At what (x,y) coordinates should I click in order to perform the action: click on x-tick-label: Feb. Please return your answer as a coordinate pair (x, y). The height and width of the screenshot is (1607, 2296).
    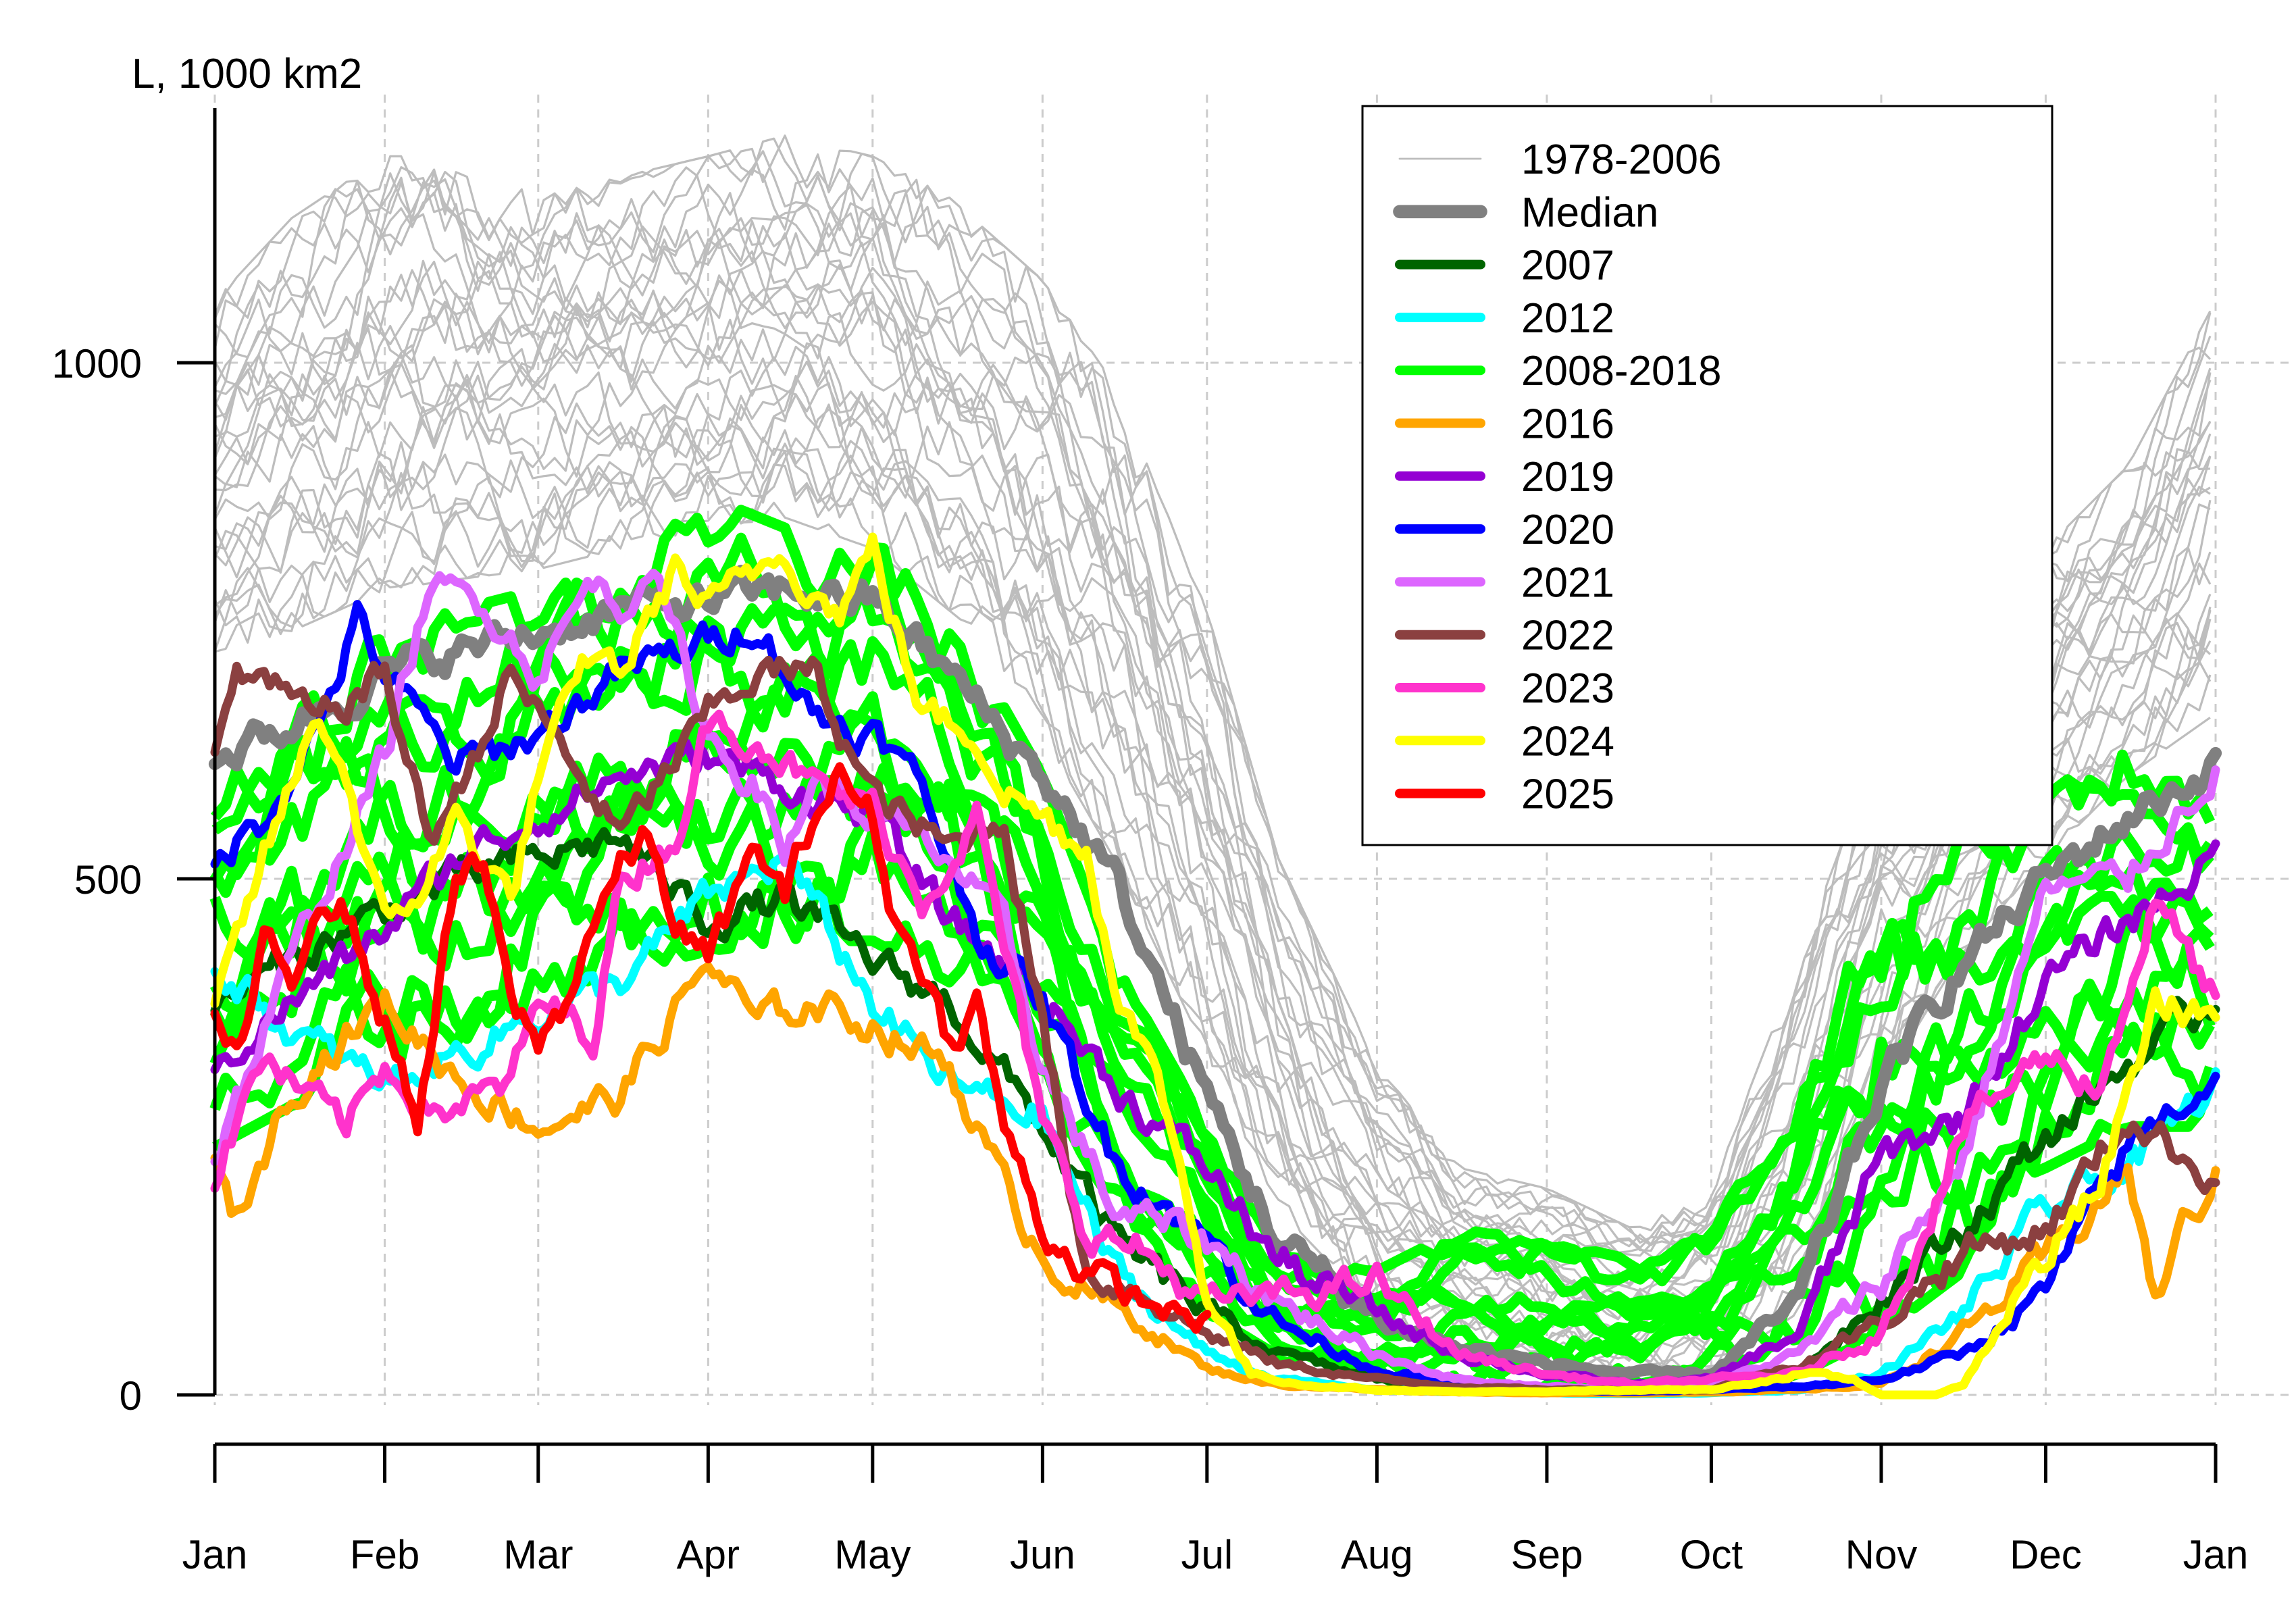
    Looking at the image, I should click on (384, 1554).